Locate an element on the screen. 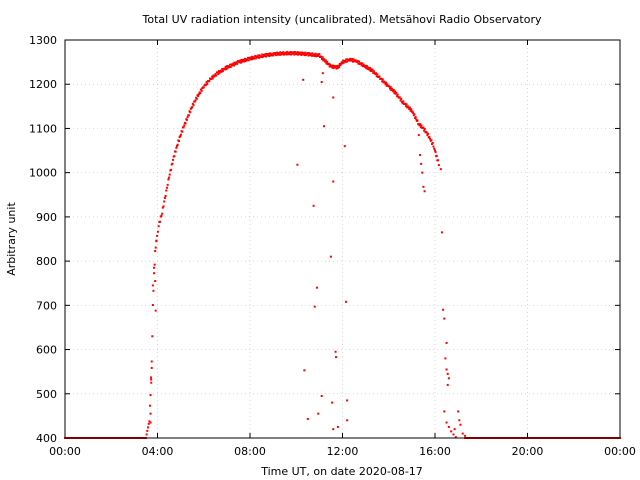 The image size is (640, 480). y-tick-label: 1200 is located at coordinates (43, 84).